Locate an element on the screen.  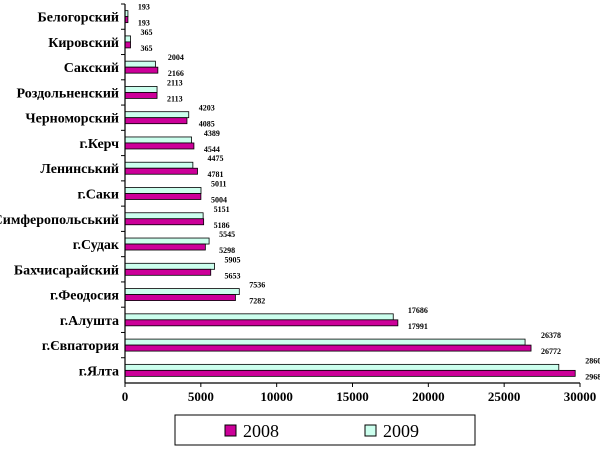
x-tick-labels: 0 5000 10000 15000 20000 25000 30000 is located at coordinates (359, 396).